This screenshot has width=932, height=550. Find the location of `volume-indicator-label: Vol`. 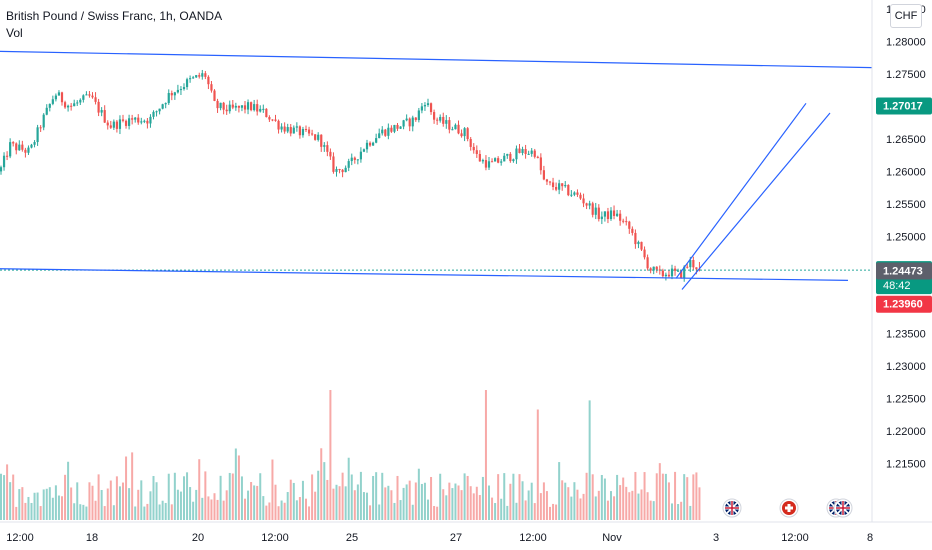

volume-indicator-label: Vol is located at coordinates (14, 33).